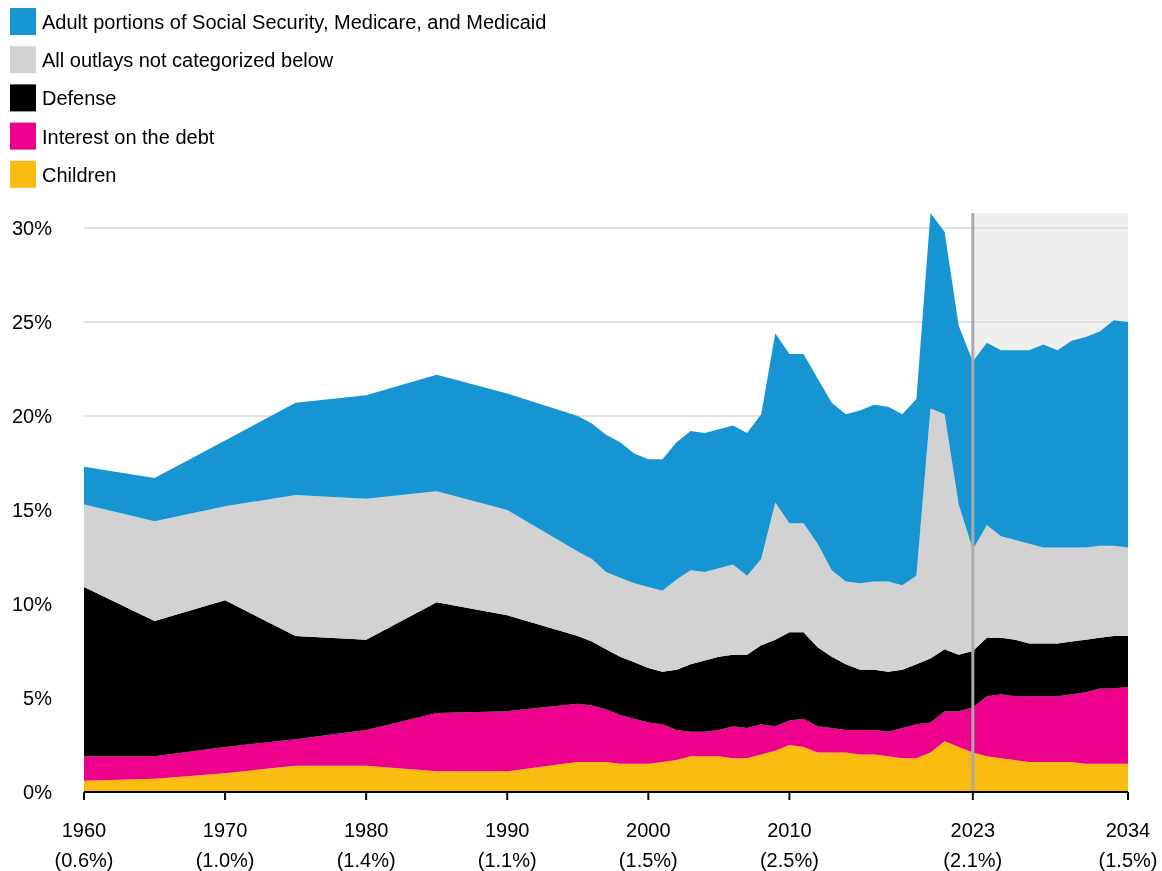 Image resolution: width=1162 pixels, height=871 pixels. Describe the element at coordinates (84, 830) in the screenshot. I see `x-tick-label: 1960` at that location.